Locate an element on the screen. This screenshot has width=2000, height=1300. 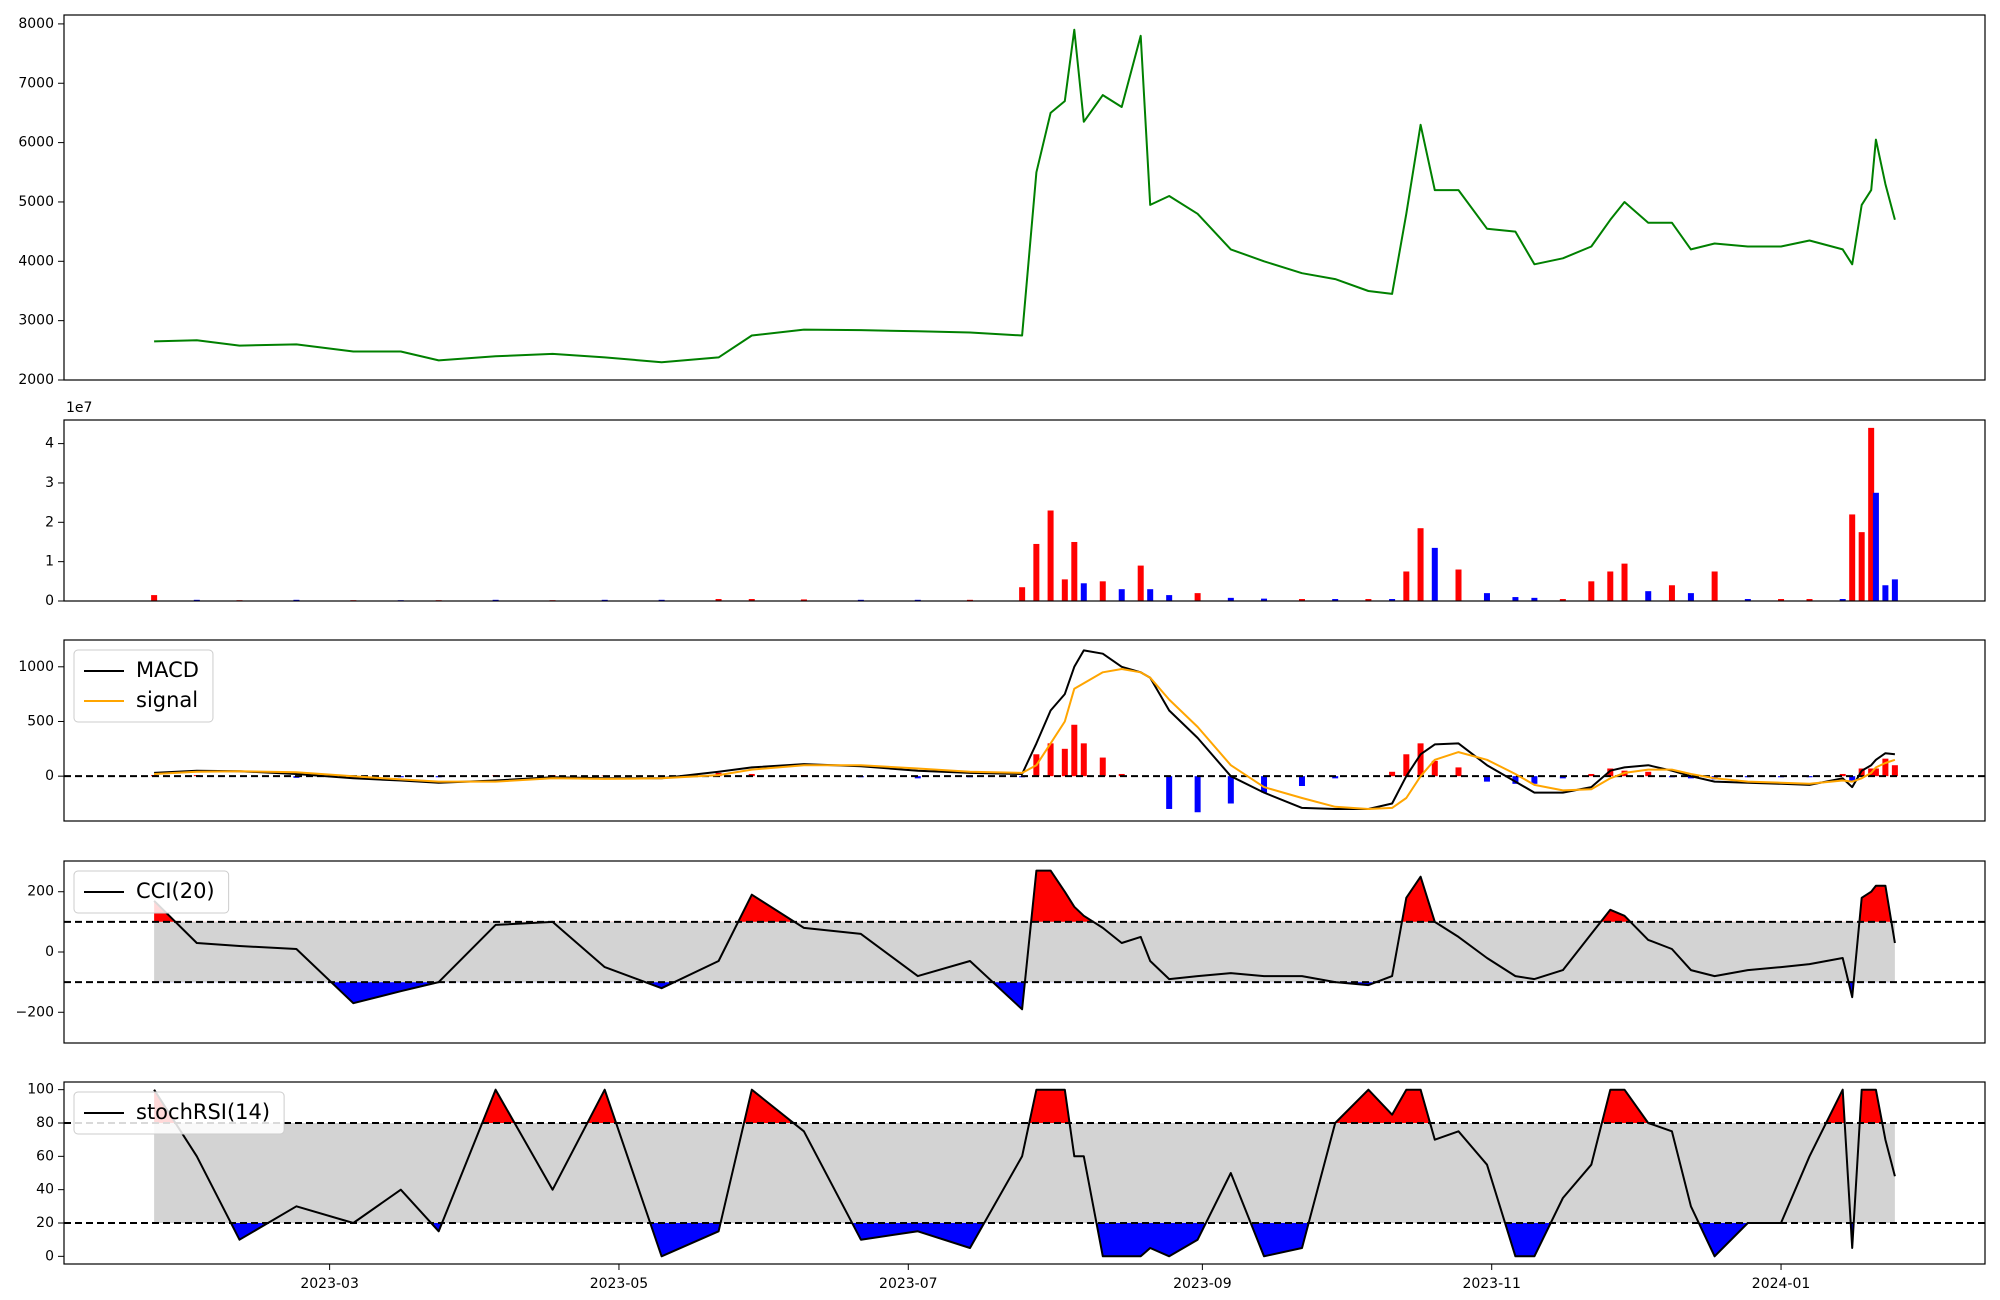
axes-frame is located at coordinates (1024, 952).